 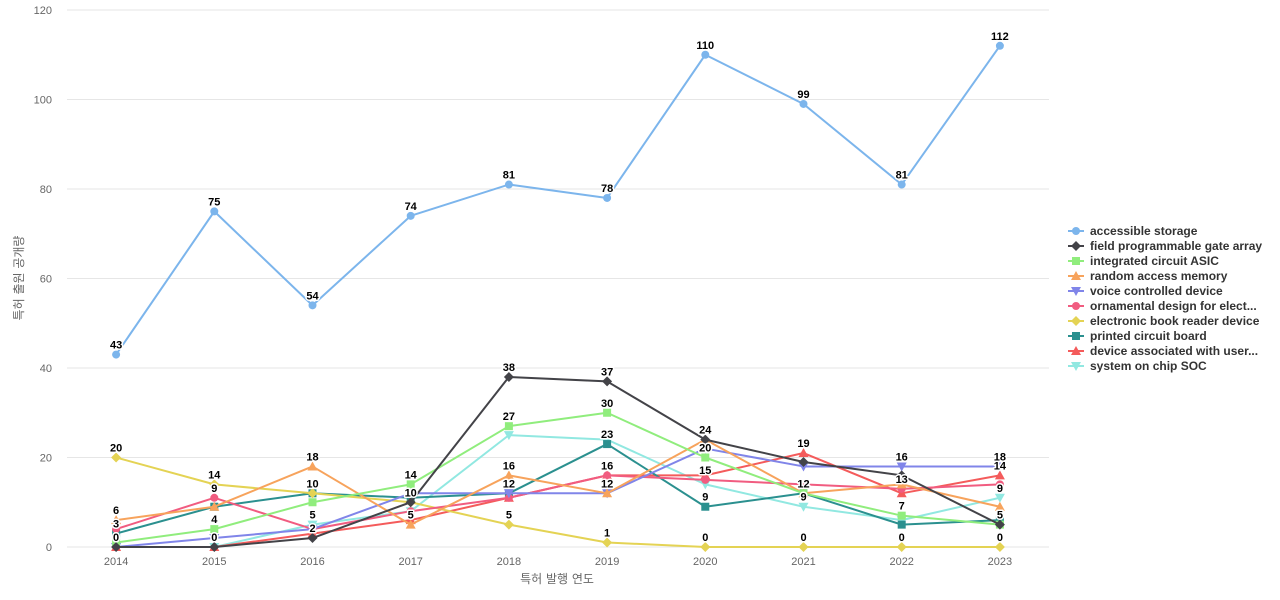 What do you see at coordinates (607, 404) in the screenshot?
I see `data-label: 30` at bounding box center [607, 404].